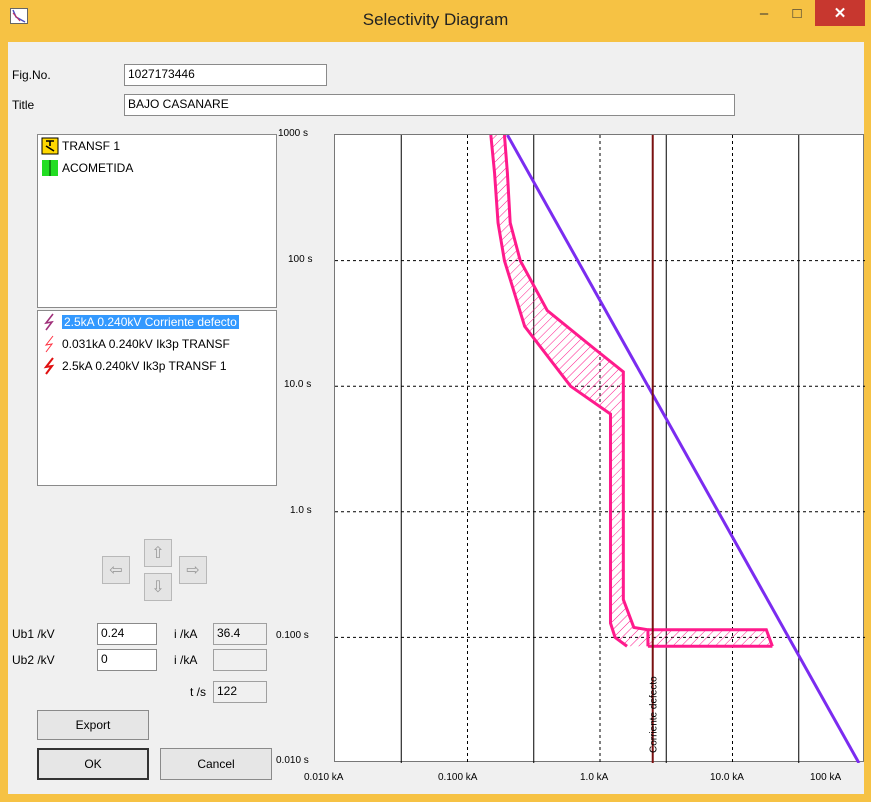 This screenshot has width=871, height=802. What do you see at coordinates (193, 570) in the screenshot?
I see `right-arrow-icon: ⇨` at bounding box center [193, 570].